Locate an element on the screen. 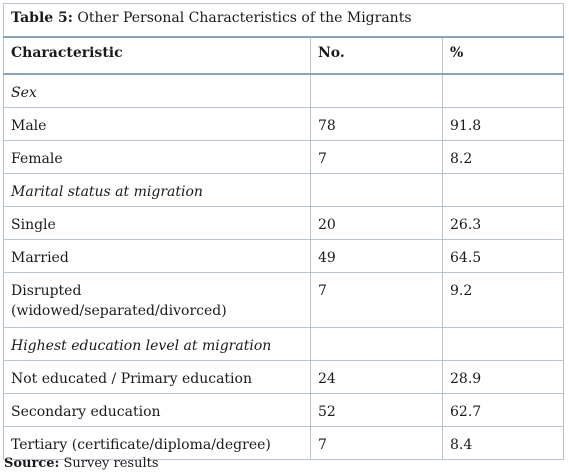 This screenshot has width=569, height=476. table-row: Married 49 64.5 is located at coordinates (284, 256).